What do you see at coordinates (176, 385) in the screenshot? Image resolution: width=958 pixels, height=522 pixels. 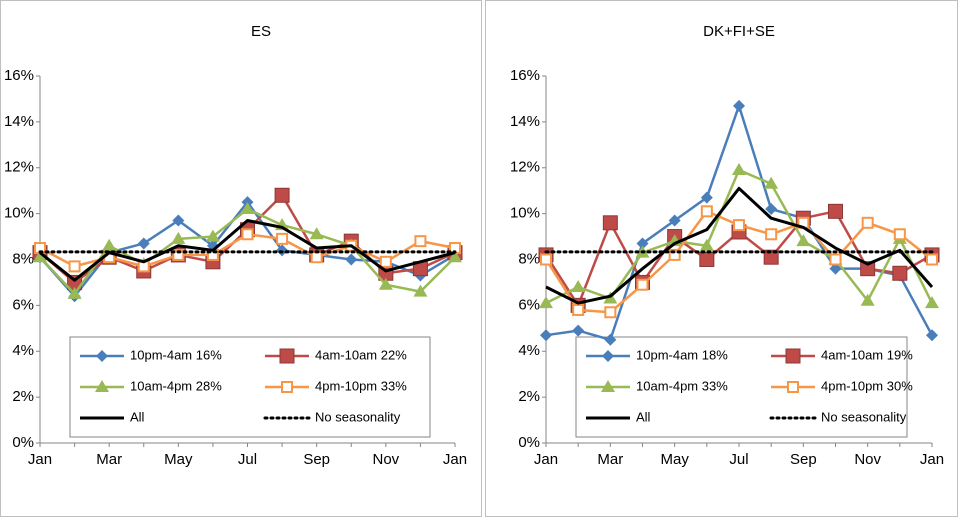 I see `legend-label: 10am-4pm 28%` at bounding box center [176, 385].